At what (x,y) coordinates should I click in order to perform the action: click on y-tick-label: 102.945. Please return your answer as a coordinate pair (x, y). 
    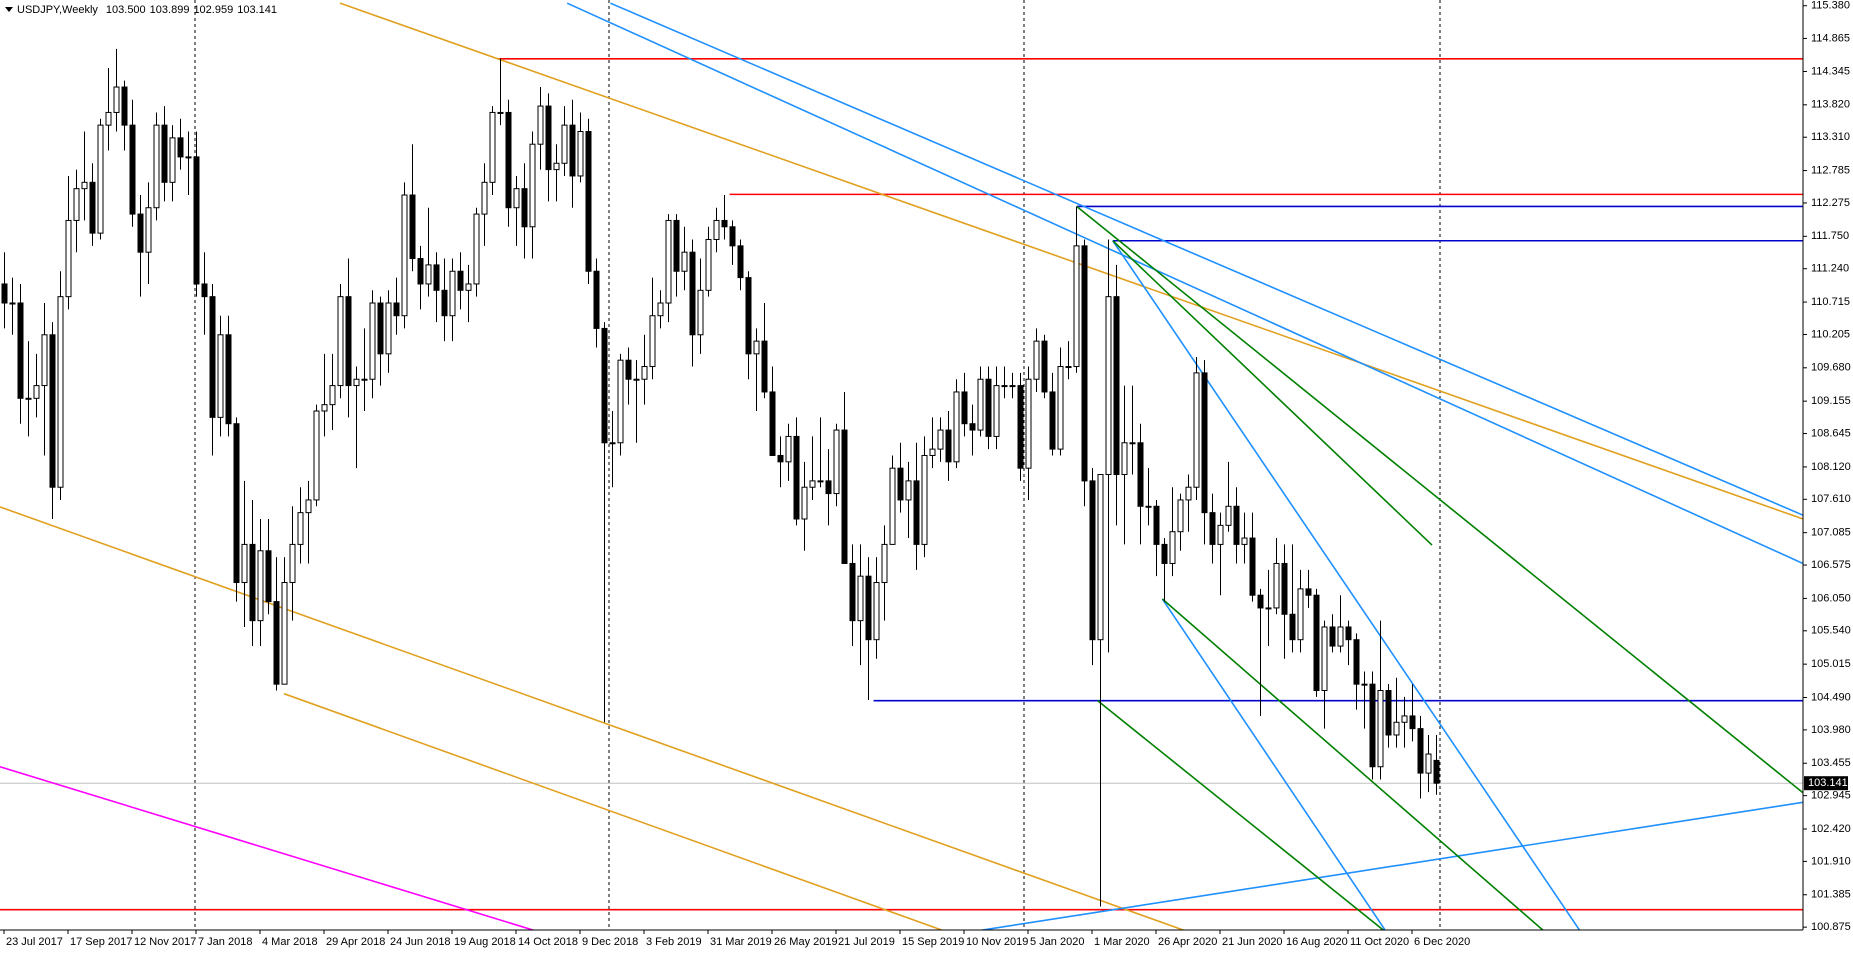
    Looking at the image, I should click on (1831, 796).